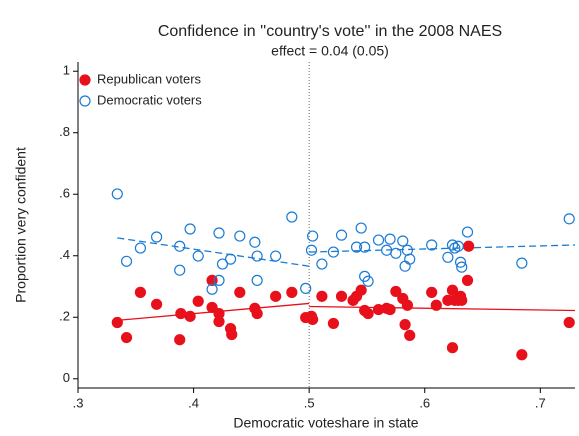 This screenshot has height=436, width=579. Describe the element at coordinates (149, 78) in the screenshot. I see `legend-label: Republican voters` at that location.